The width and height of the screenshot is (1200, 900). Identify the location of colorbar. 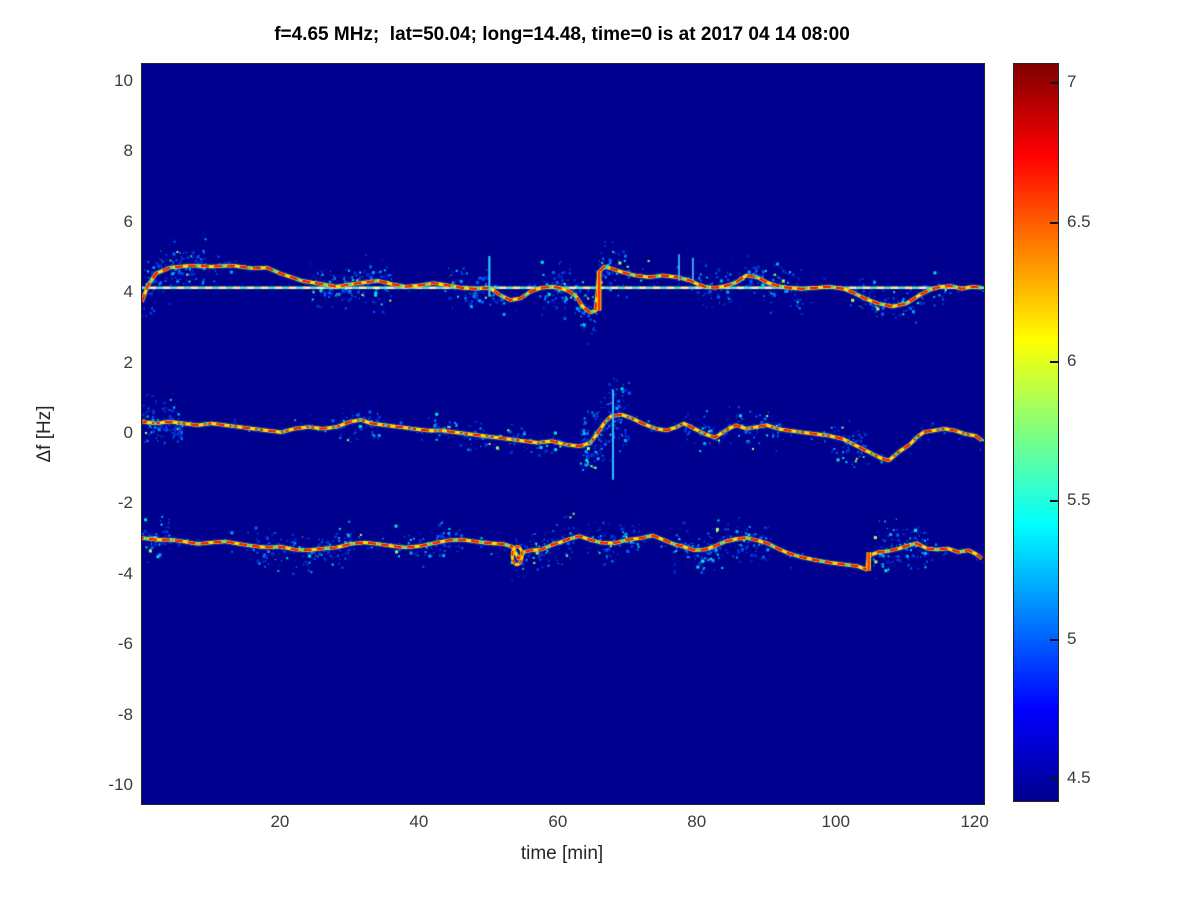
(1036, 432).